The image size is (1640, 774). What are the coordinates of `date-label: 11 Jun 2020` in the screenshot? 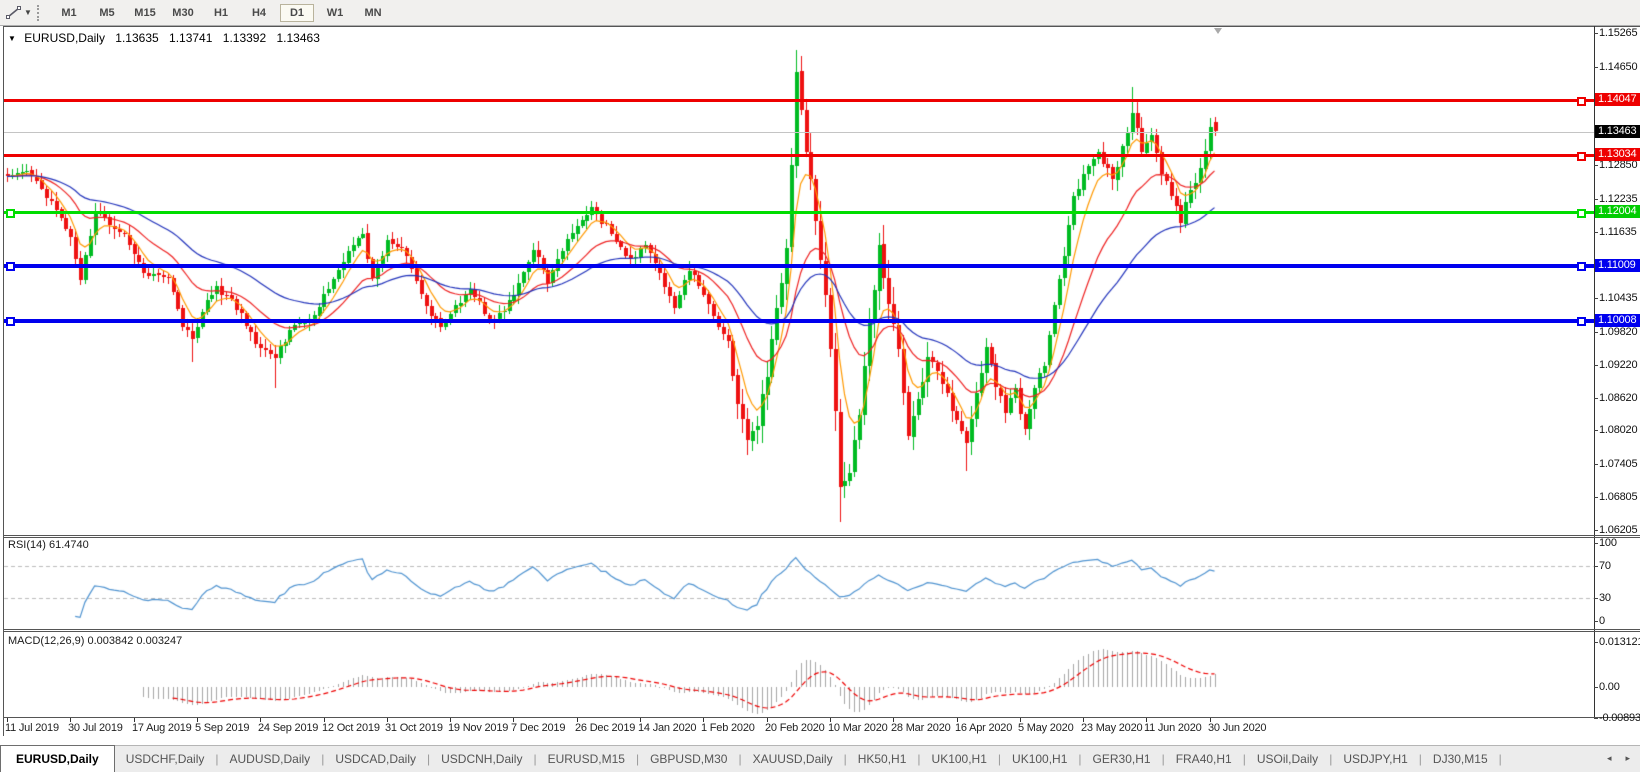 It's located at (1173, 728).